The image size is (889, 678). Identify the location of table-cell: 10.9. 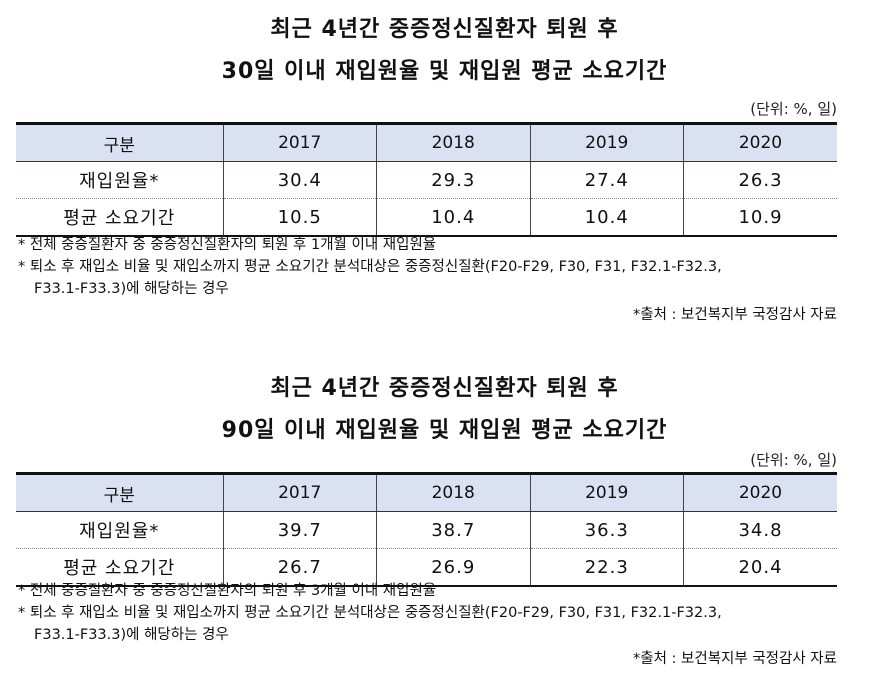
(760, 217).